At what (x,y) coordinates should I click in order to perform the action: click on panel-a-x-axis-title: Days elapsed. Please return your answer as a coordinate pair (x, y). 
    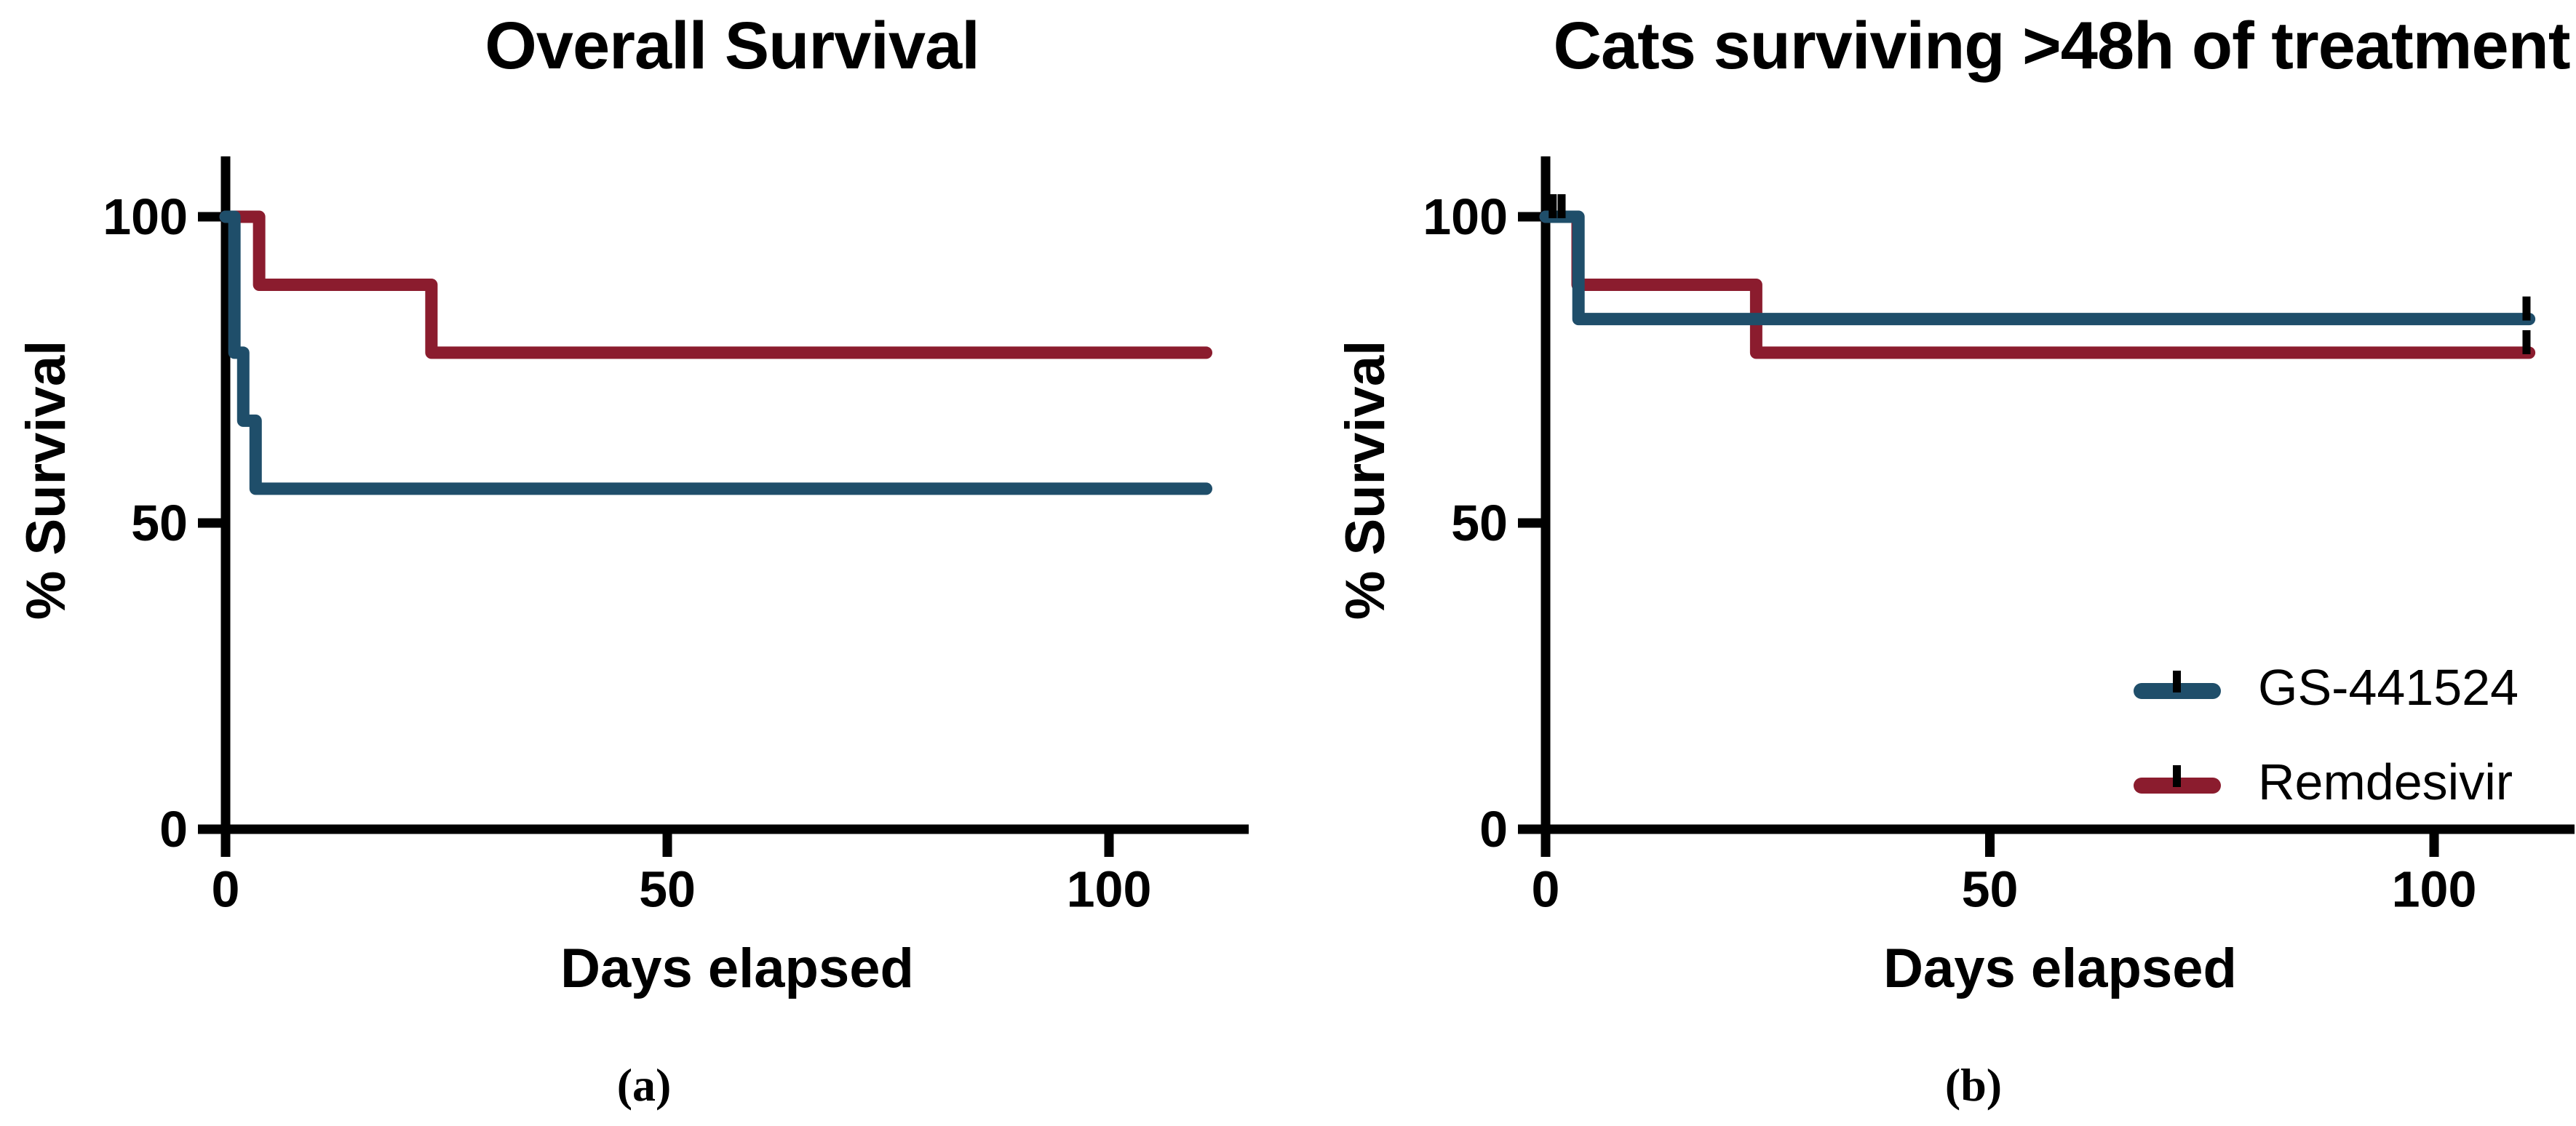
    Looking at the image, I should click on (737, 968).